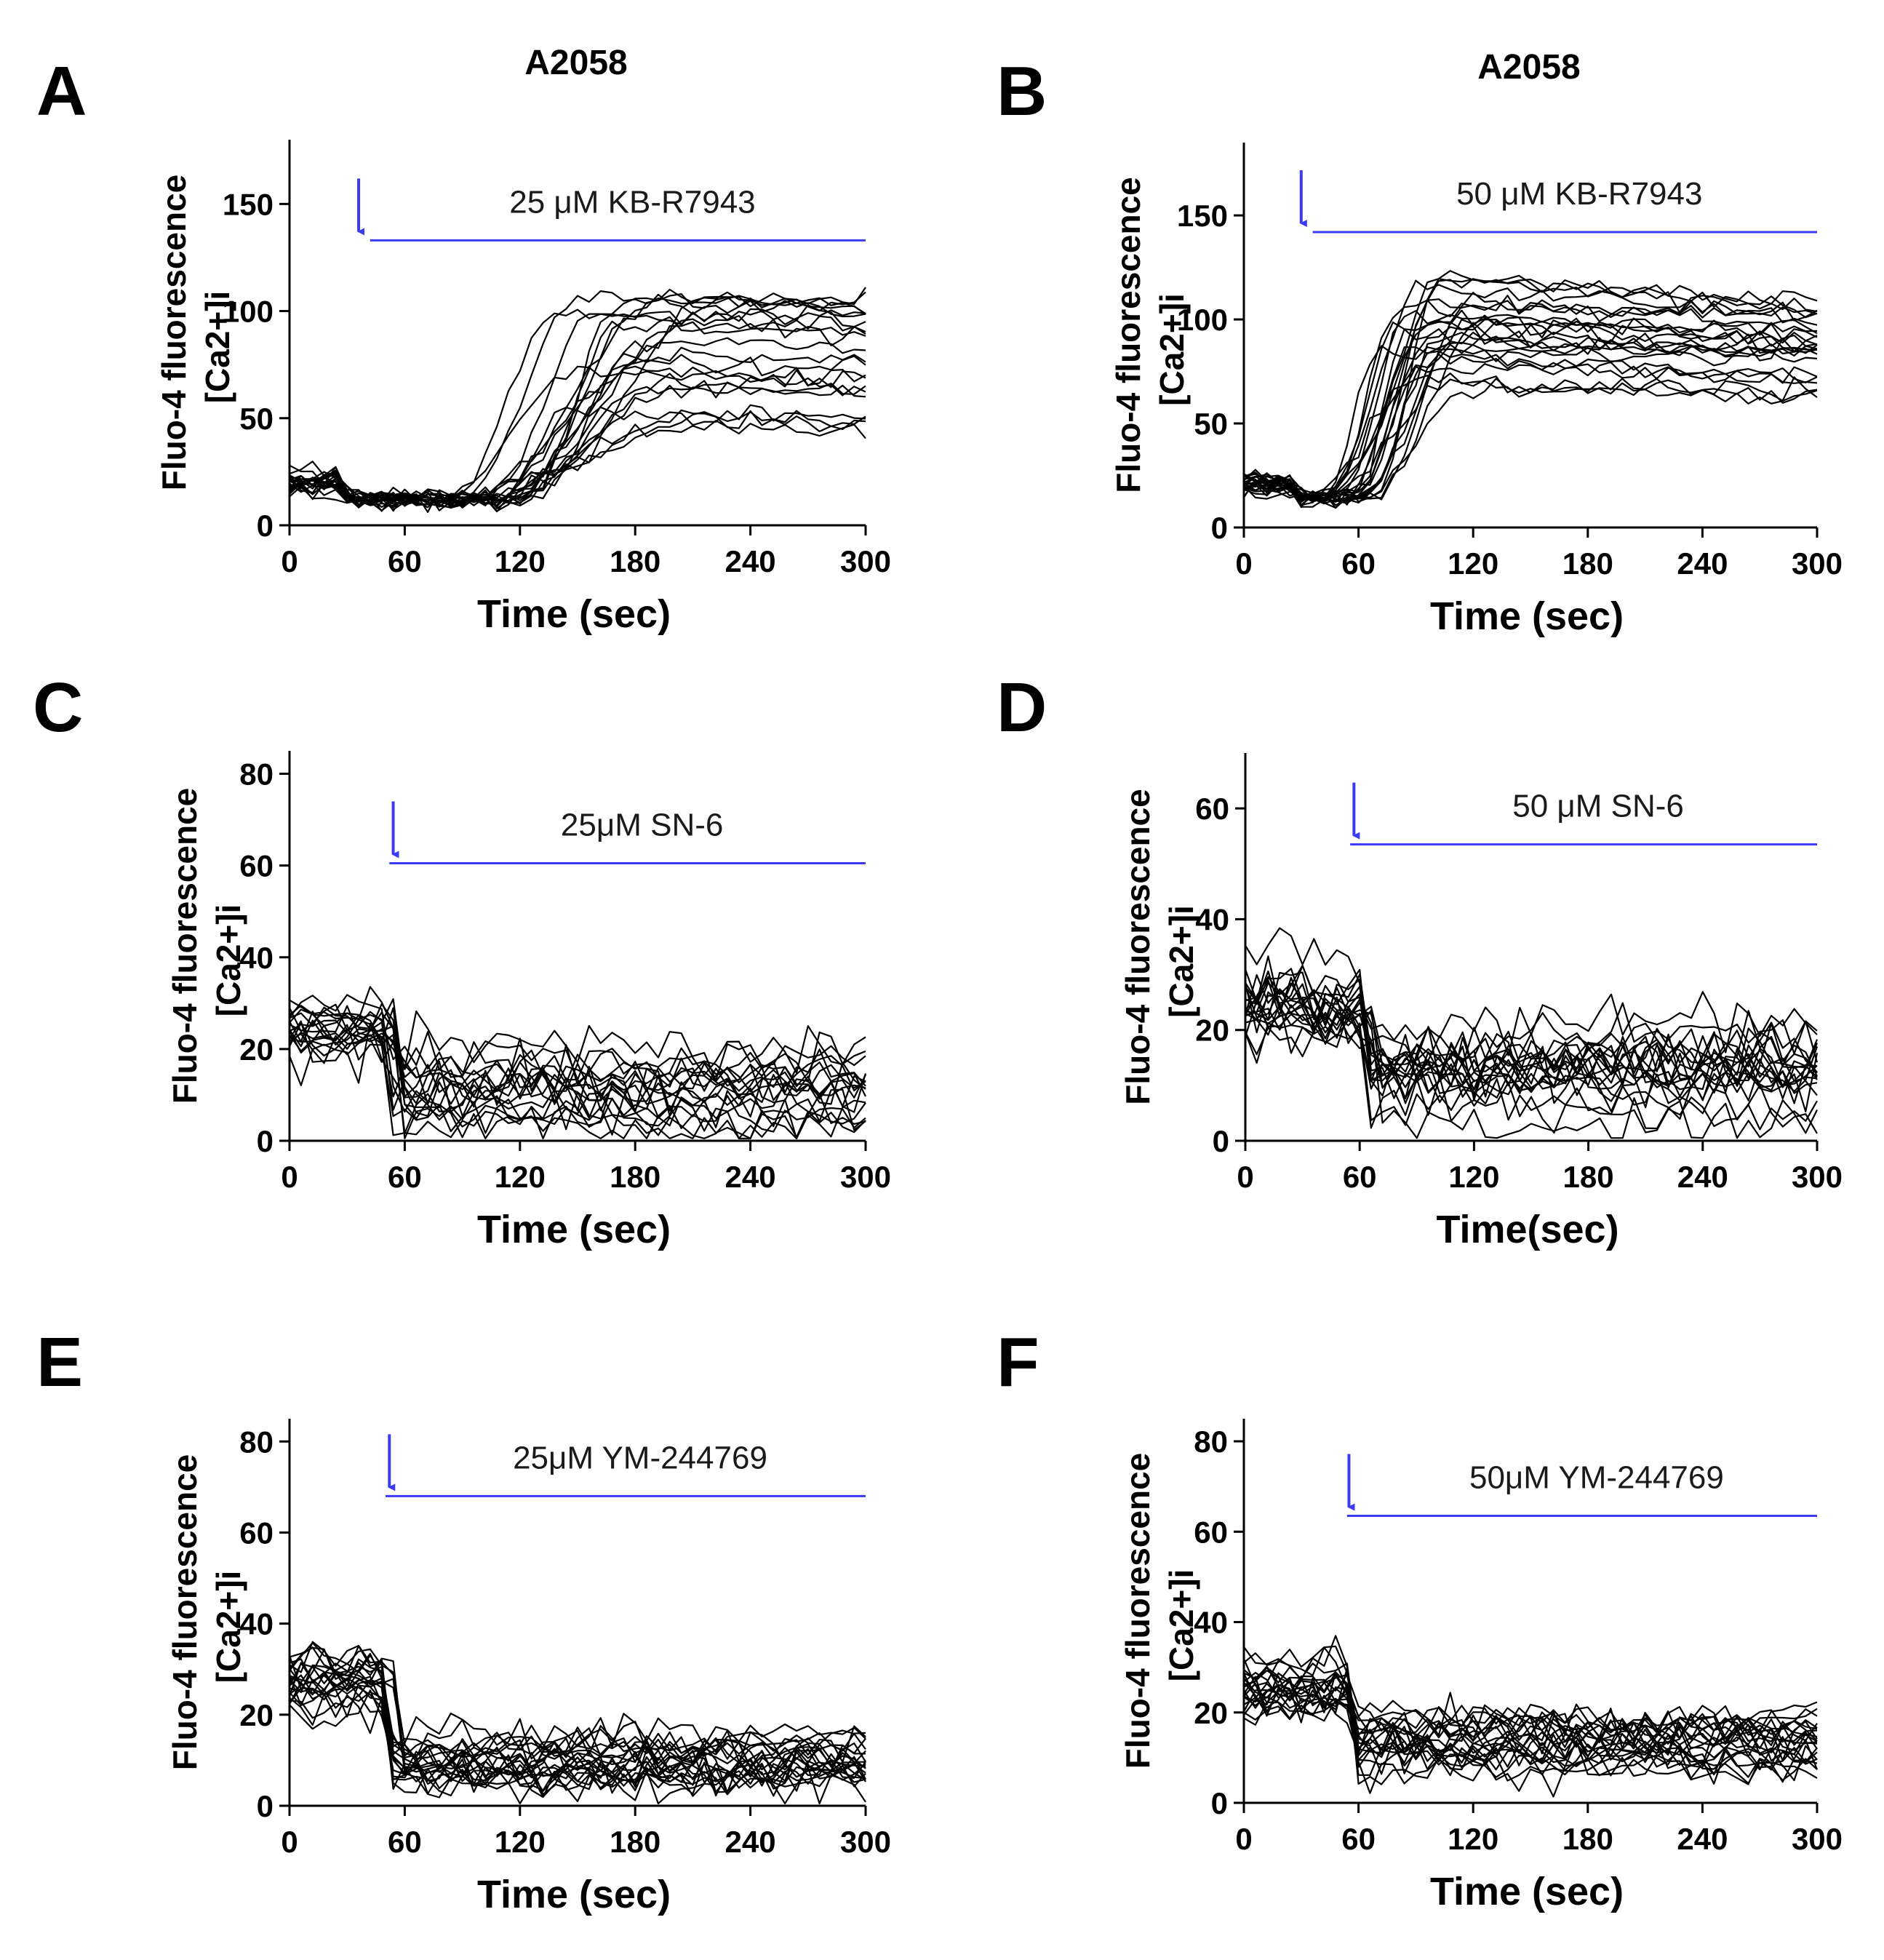  I want to click on y-tick-label: 50, so click(256, 419).